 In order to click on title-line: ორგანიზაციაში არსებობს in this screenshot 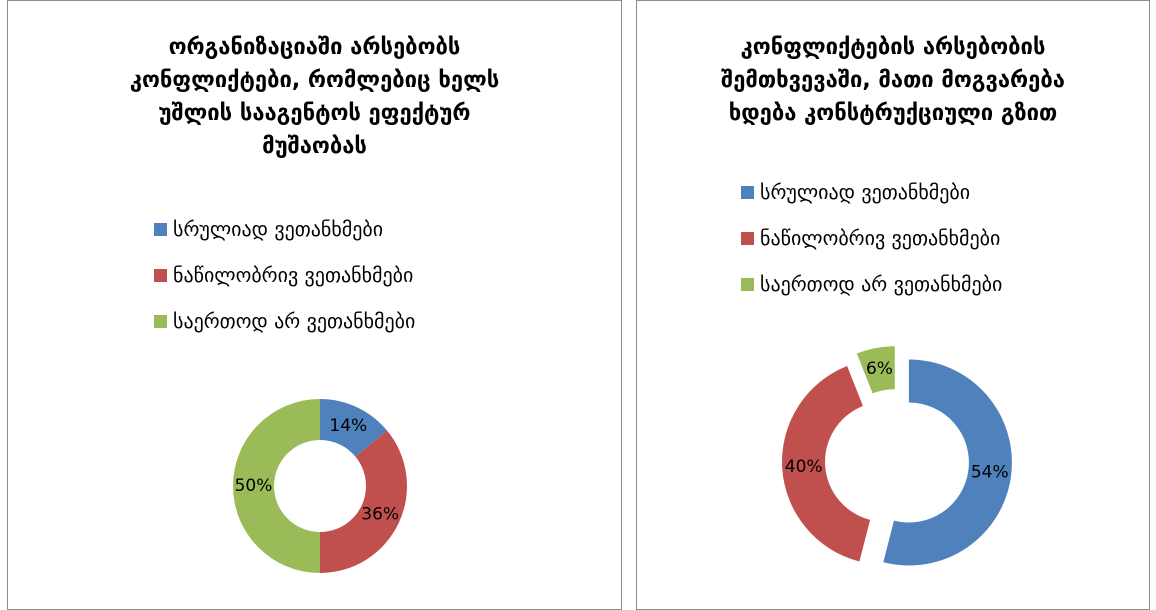, I will do `click(314, 47)`.